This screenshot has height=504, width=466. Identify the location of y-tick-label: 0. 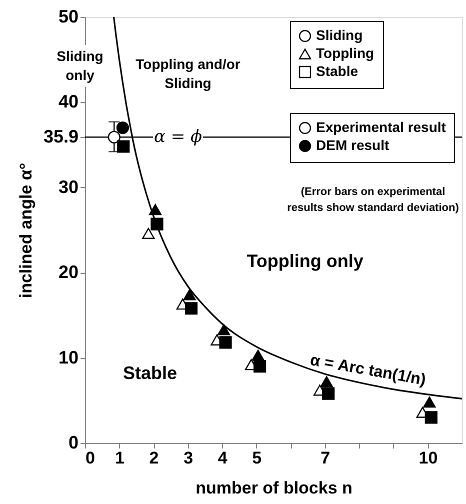
(73, 442).